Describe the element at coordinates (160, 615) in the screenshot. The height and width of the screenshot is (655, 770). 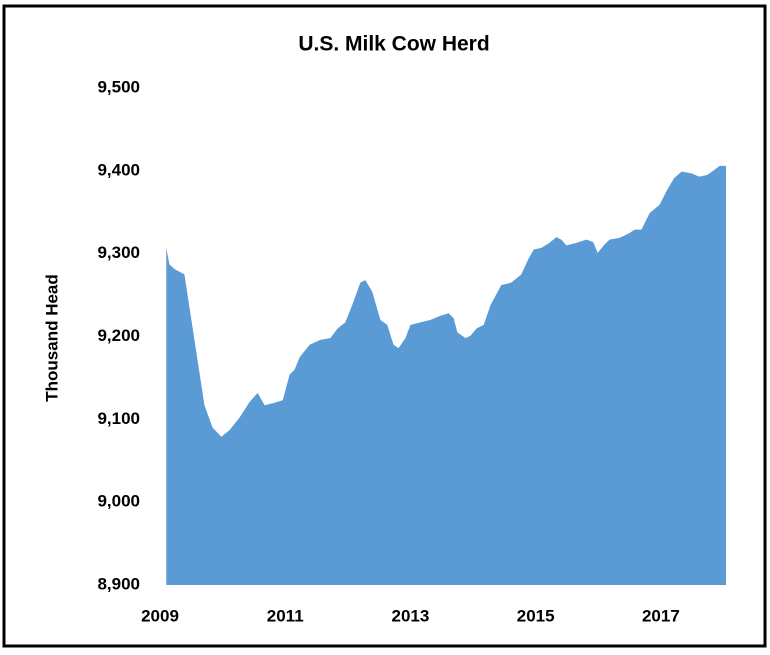
I see `x-tick-label: 2009` at that location.